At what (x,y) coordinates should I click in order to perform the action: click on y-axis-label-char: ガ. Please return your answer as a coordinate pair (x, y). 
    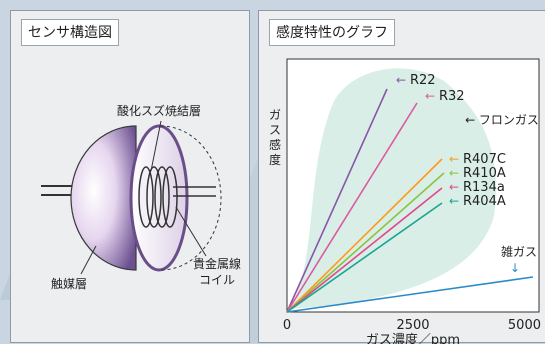
    Looking at the image, I should click on (275, 115).